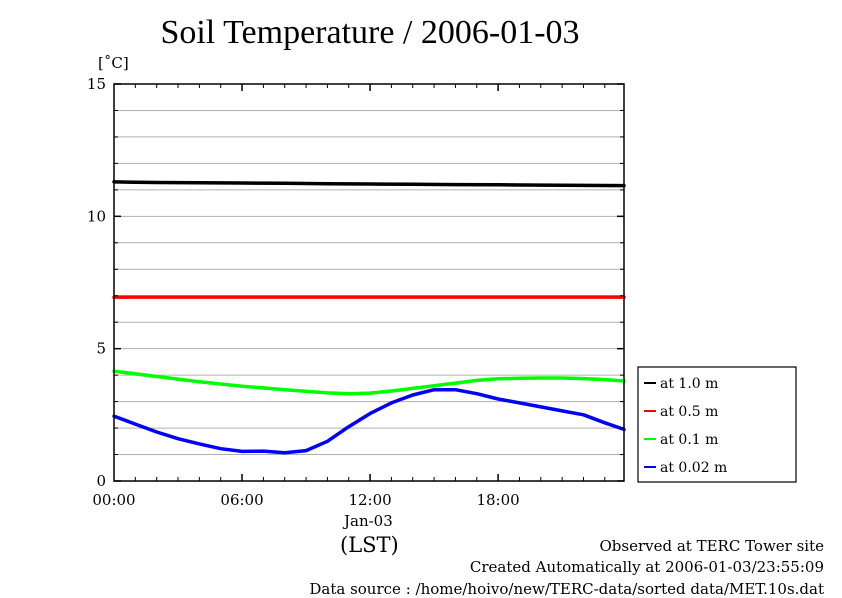 The image size is (842, 598). Describe the element at coordinates (369, 545) in the screenshot. I see `x-axis-timezone-label: (LST)` at that location.